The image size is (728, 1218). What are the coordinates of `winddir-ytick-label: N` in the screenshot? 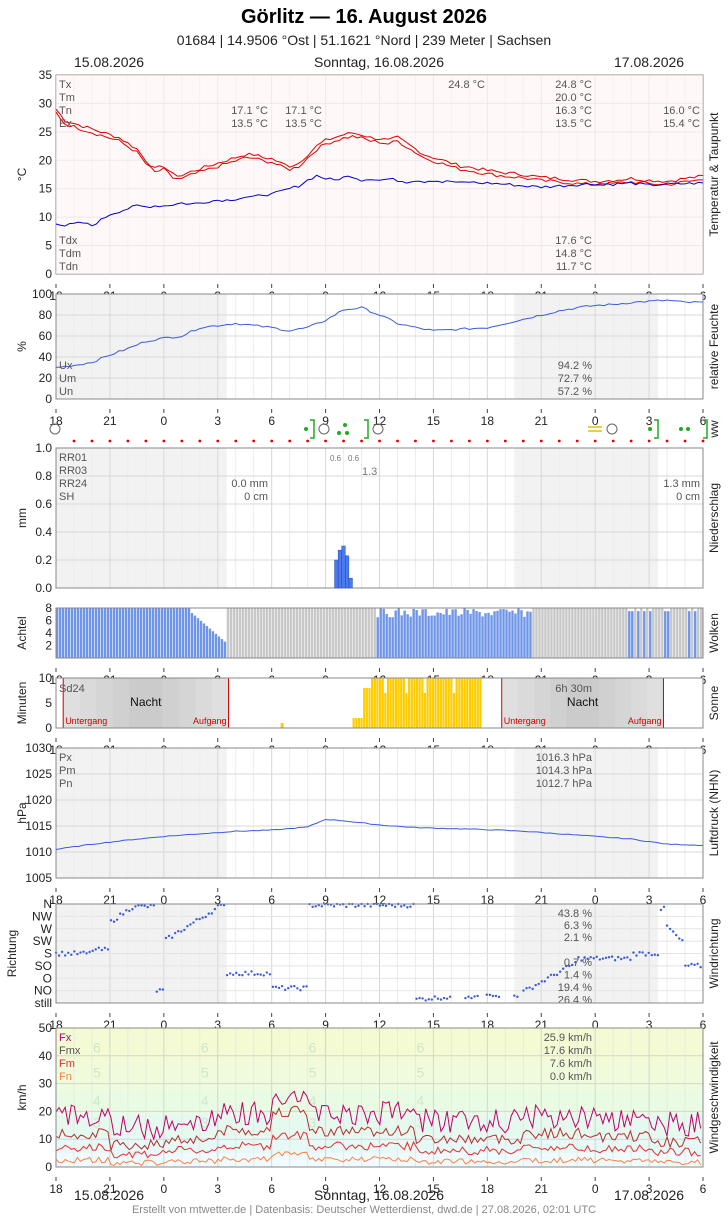 It's located at (47, 904).